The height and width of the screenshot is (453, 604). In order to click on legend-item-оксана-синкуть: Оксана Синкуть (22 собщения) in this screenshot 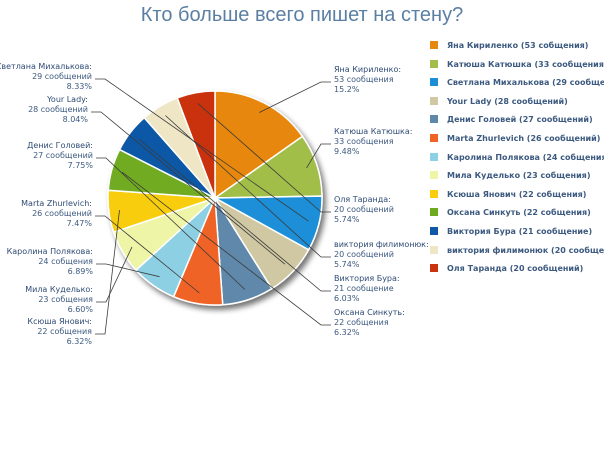, I will do `click(517, 214)`.